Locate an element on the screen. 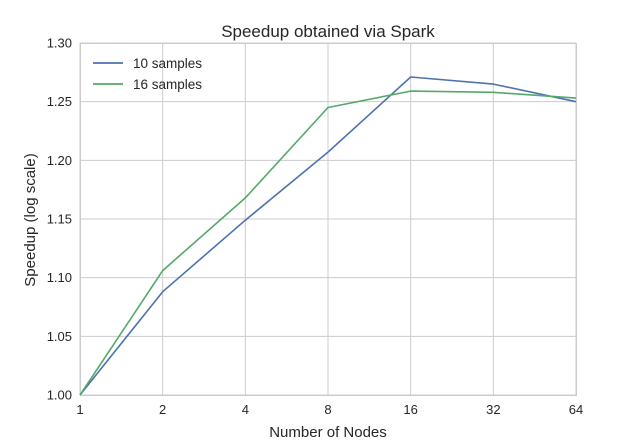  y-tick-label: 1.15 is located at coordinates (59, 219).